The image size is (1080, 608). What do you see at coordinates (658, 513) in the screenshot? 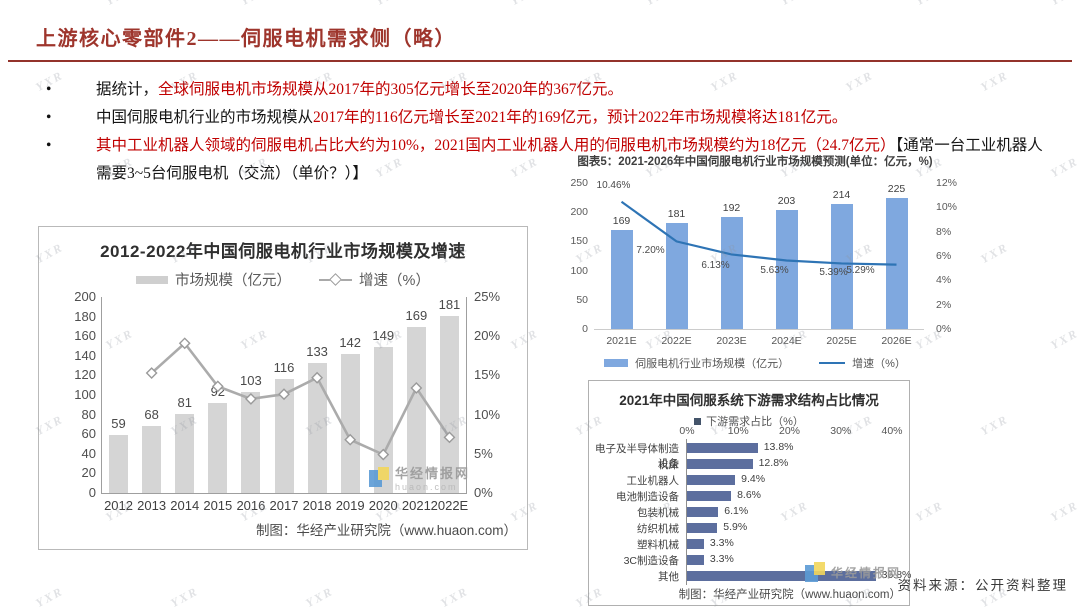
I see `category-label: 包装机械` at bounding box center [658, 513].